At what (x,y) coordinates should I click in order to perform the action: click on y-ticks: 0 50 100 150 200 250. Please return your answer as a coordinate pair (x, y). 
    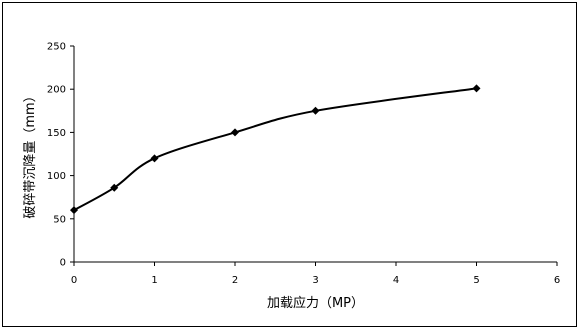
    Looking at the image, I should click on (60, 155).